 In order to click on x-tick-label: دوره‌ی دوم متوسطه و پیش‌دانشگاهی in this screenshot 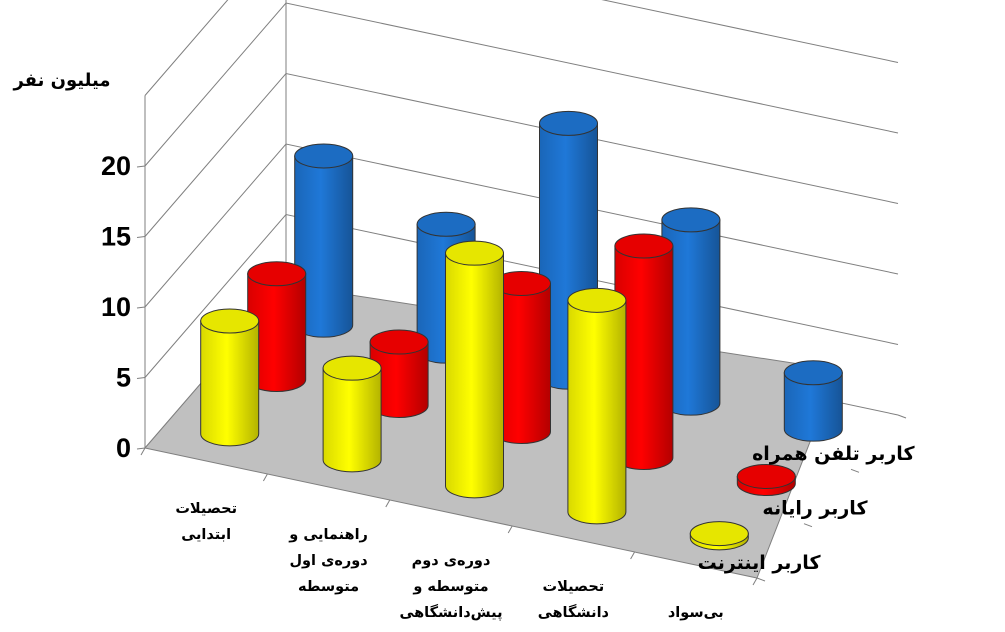, I will do `click(450, 587)`.